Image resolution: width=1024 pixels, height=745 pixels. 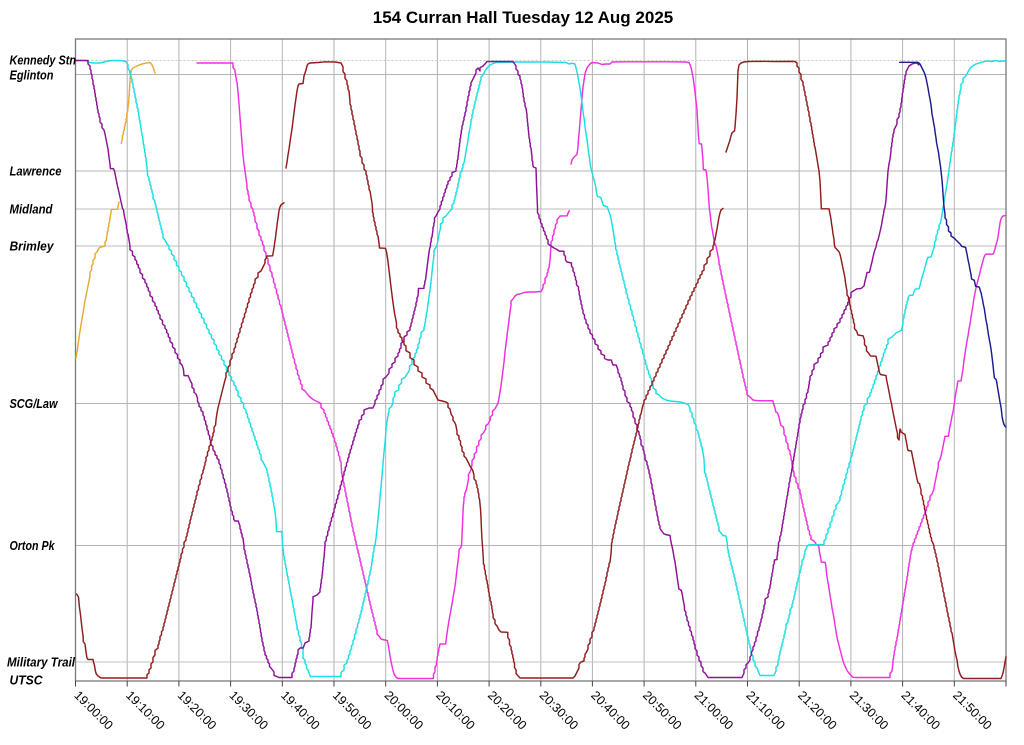 I want to click on svg-text: Brimley, so click(x=32, y=246).